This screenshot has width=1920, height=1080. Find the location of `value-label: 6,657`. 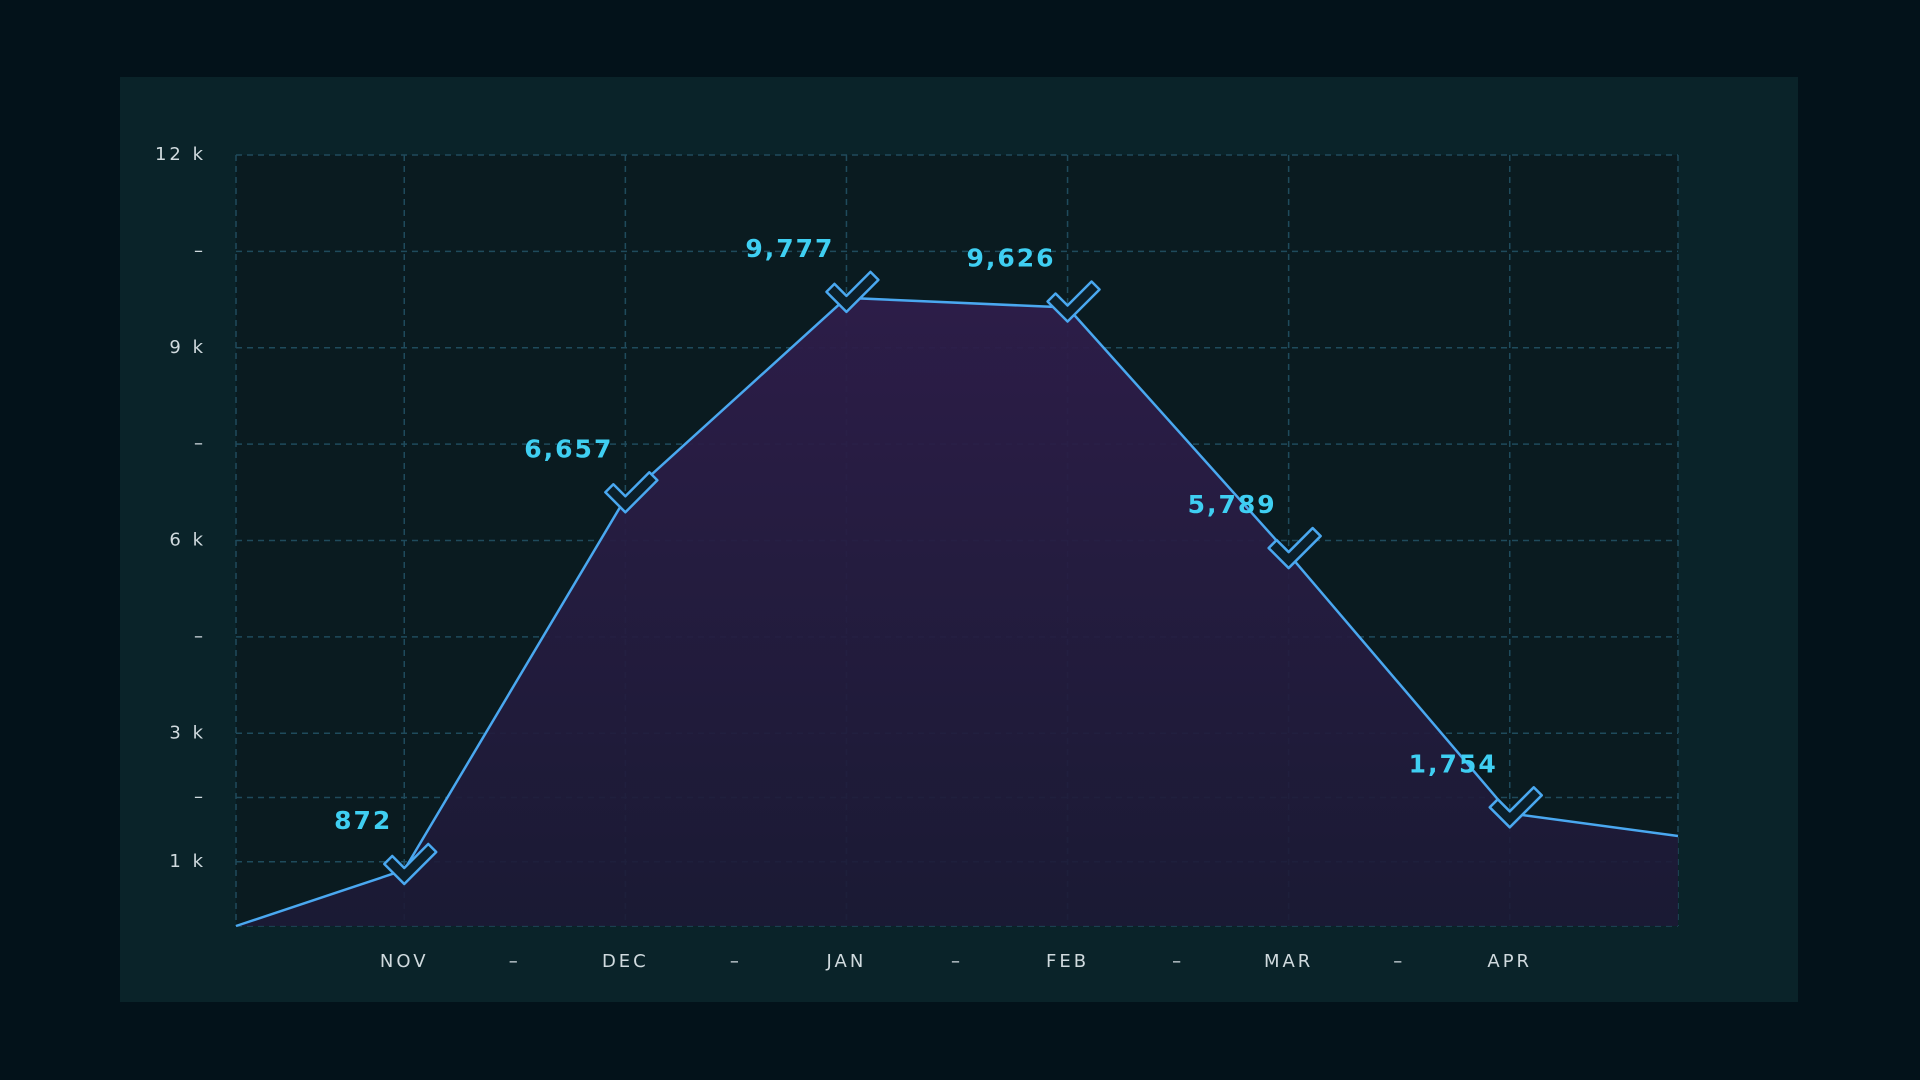

value-label: 6,657 is located at coordinates (568, 448).